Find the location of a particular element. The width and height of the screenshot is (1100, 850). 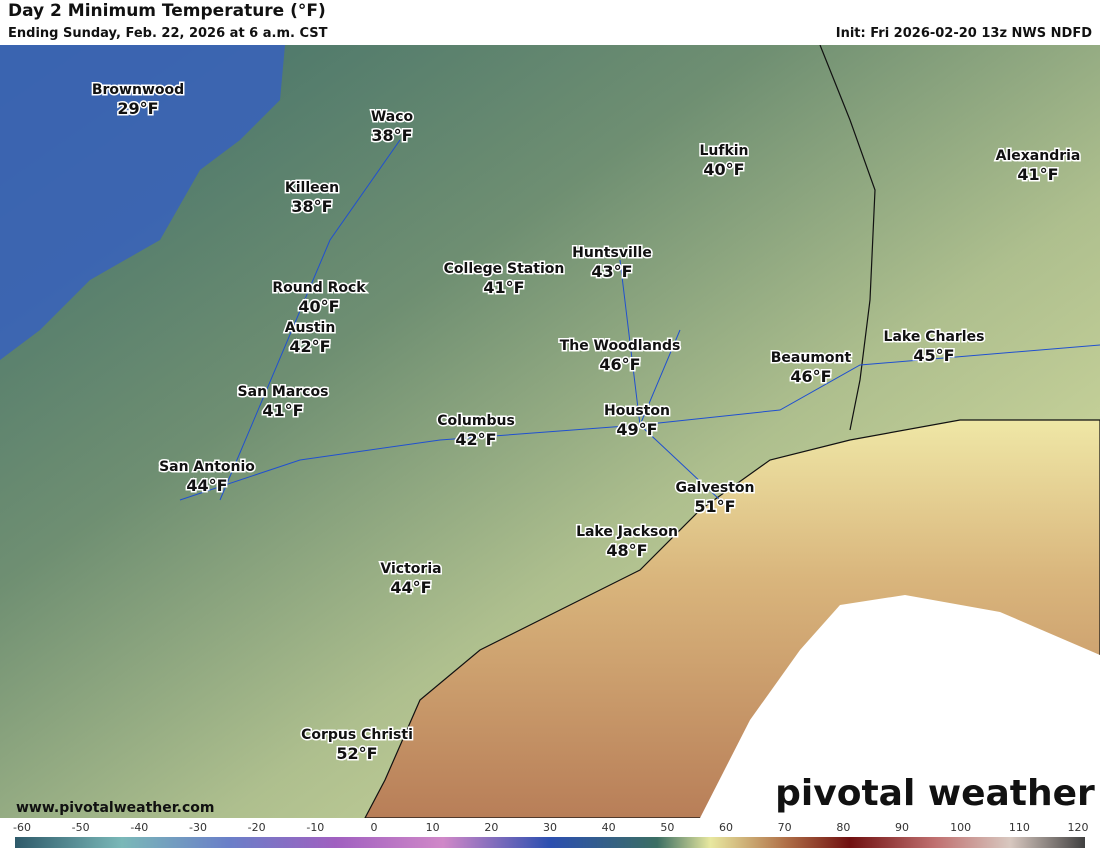

cold-area is located at coordinates (142, 202).